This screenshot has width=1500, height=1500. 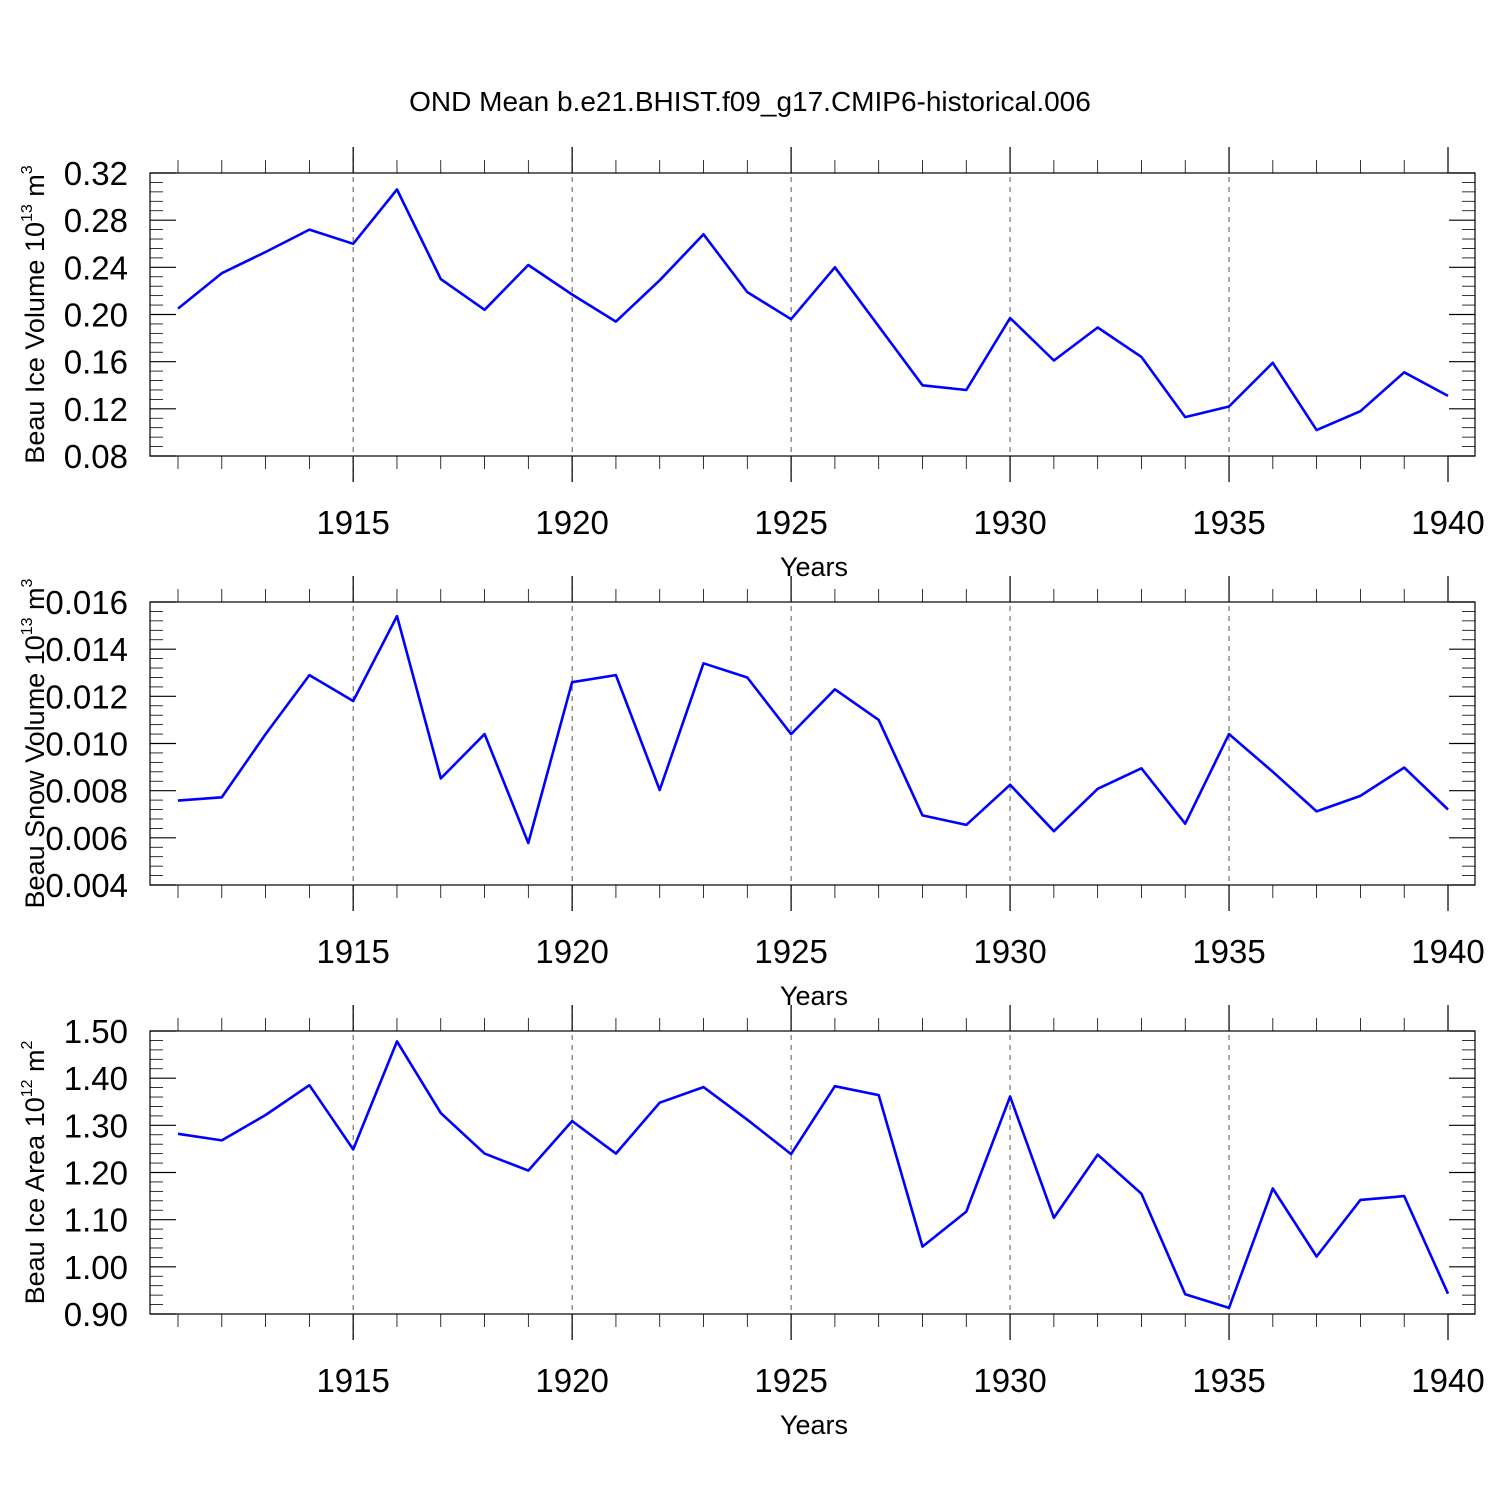 What do you see at coordinates (86, 838) in the screenshot?
I see `y-tick-label: 0.006` at bounding box center [86, 838].